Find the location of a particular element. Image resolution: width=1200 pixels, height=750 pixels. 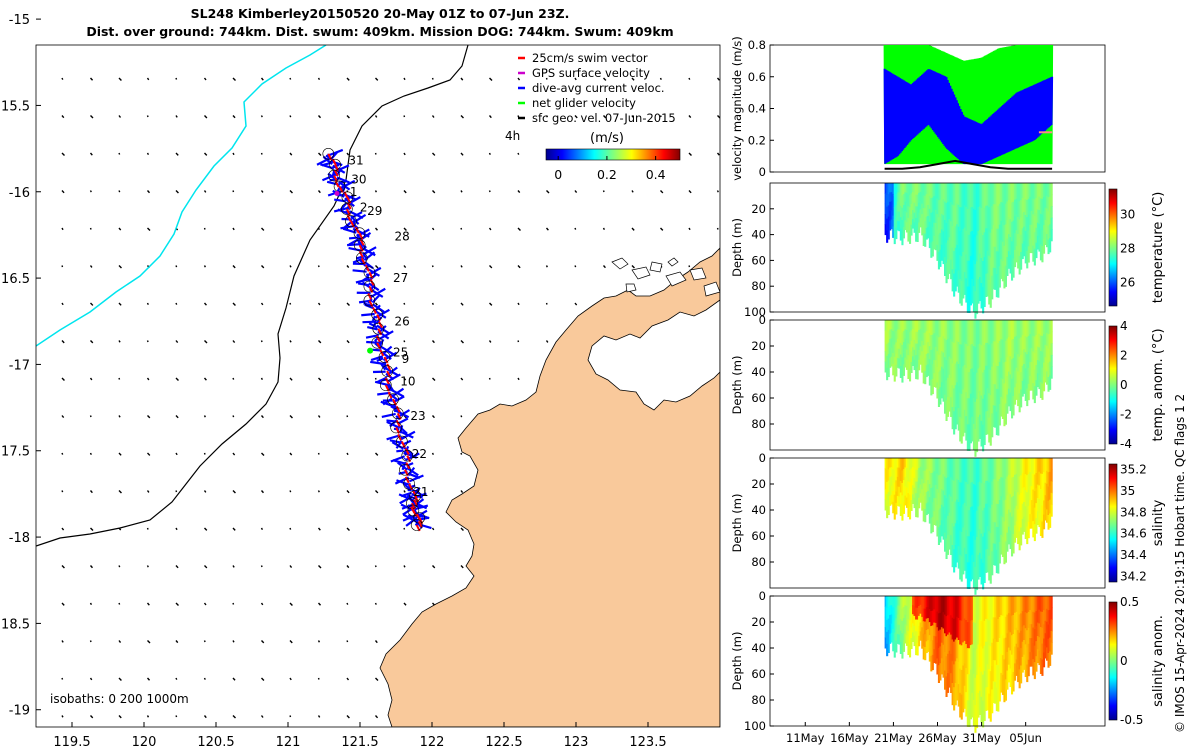

bay-water is located at coordinates (653, 355).